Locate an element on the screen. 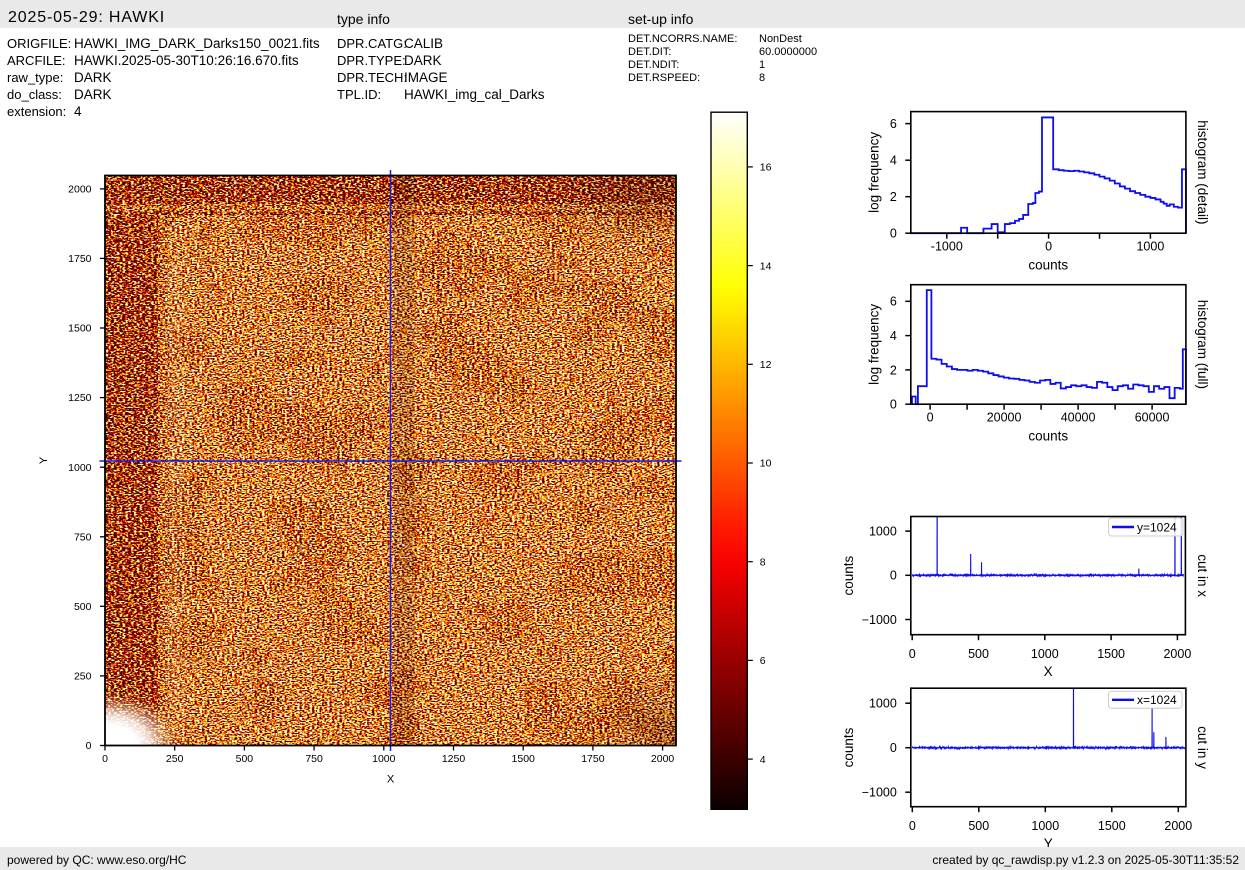 The image size is (1245, 870). svg-text: 40000 is located at coordinates (1078, 418).